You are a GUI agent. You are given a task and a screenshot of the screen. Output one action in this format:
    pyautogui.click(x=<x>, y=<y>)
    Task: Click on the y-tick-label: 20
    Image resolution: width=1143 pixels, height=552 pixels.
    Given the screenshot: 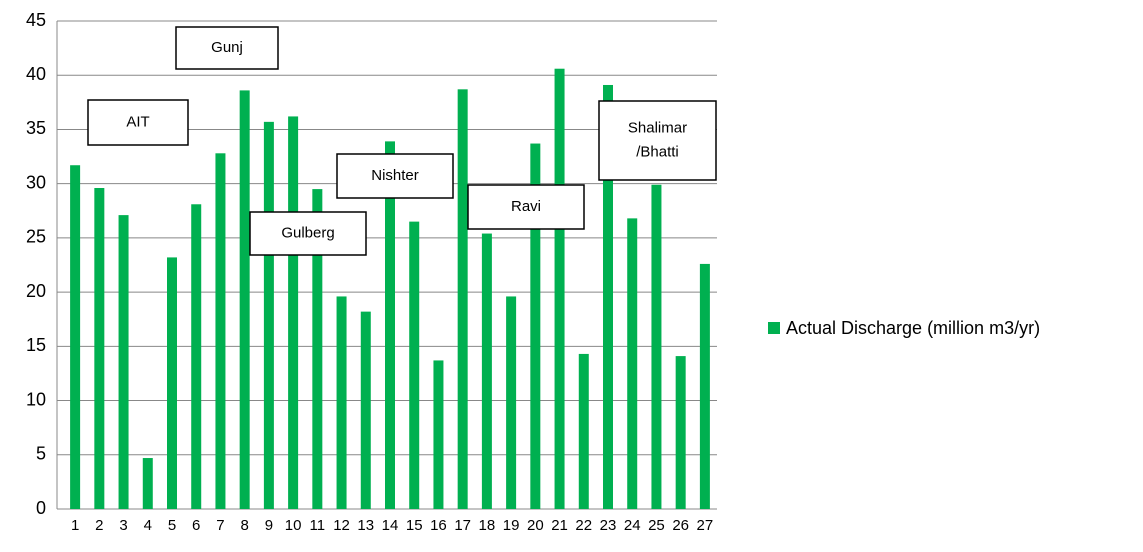 What is the action you would take?
    pyautogui.click(x=36, y=291)
    